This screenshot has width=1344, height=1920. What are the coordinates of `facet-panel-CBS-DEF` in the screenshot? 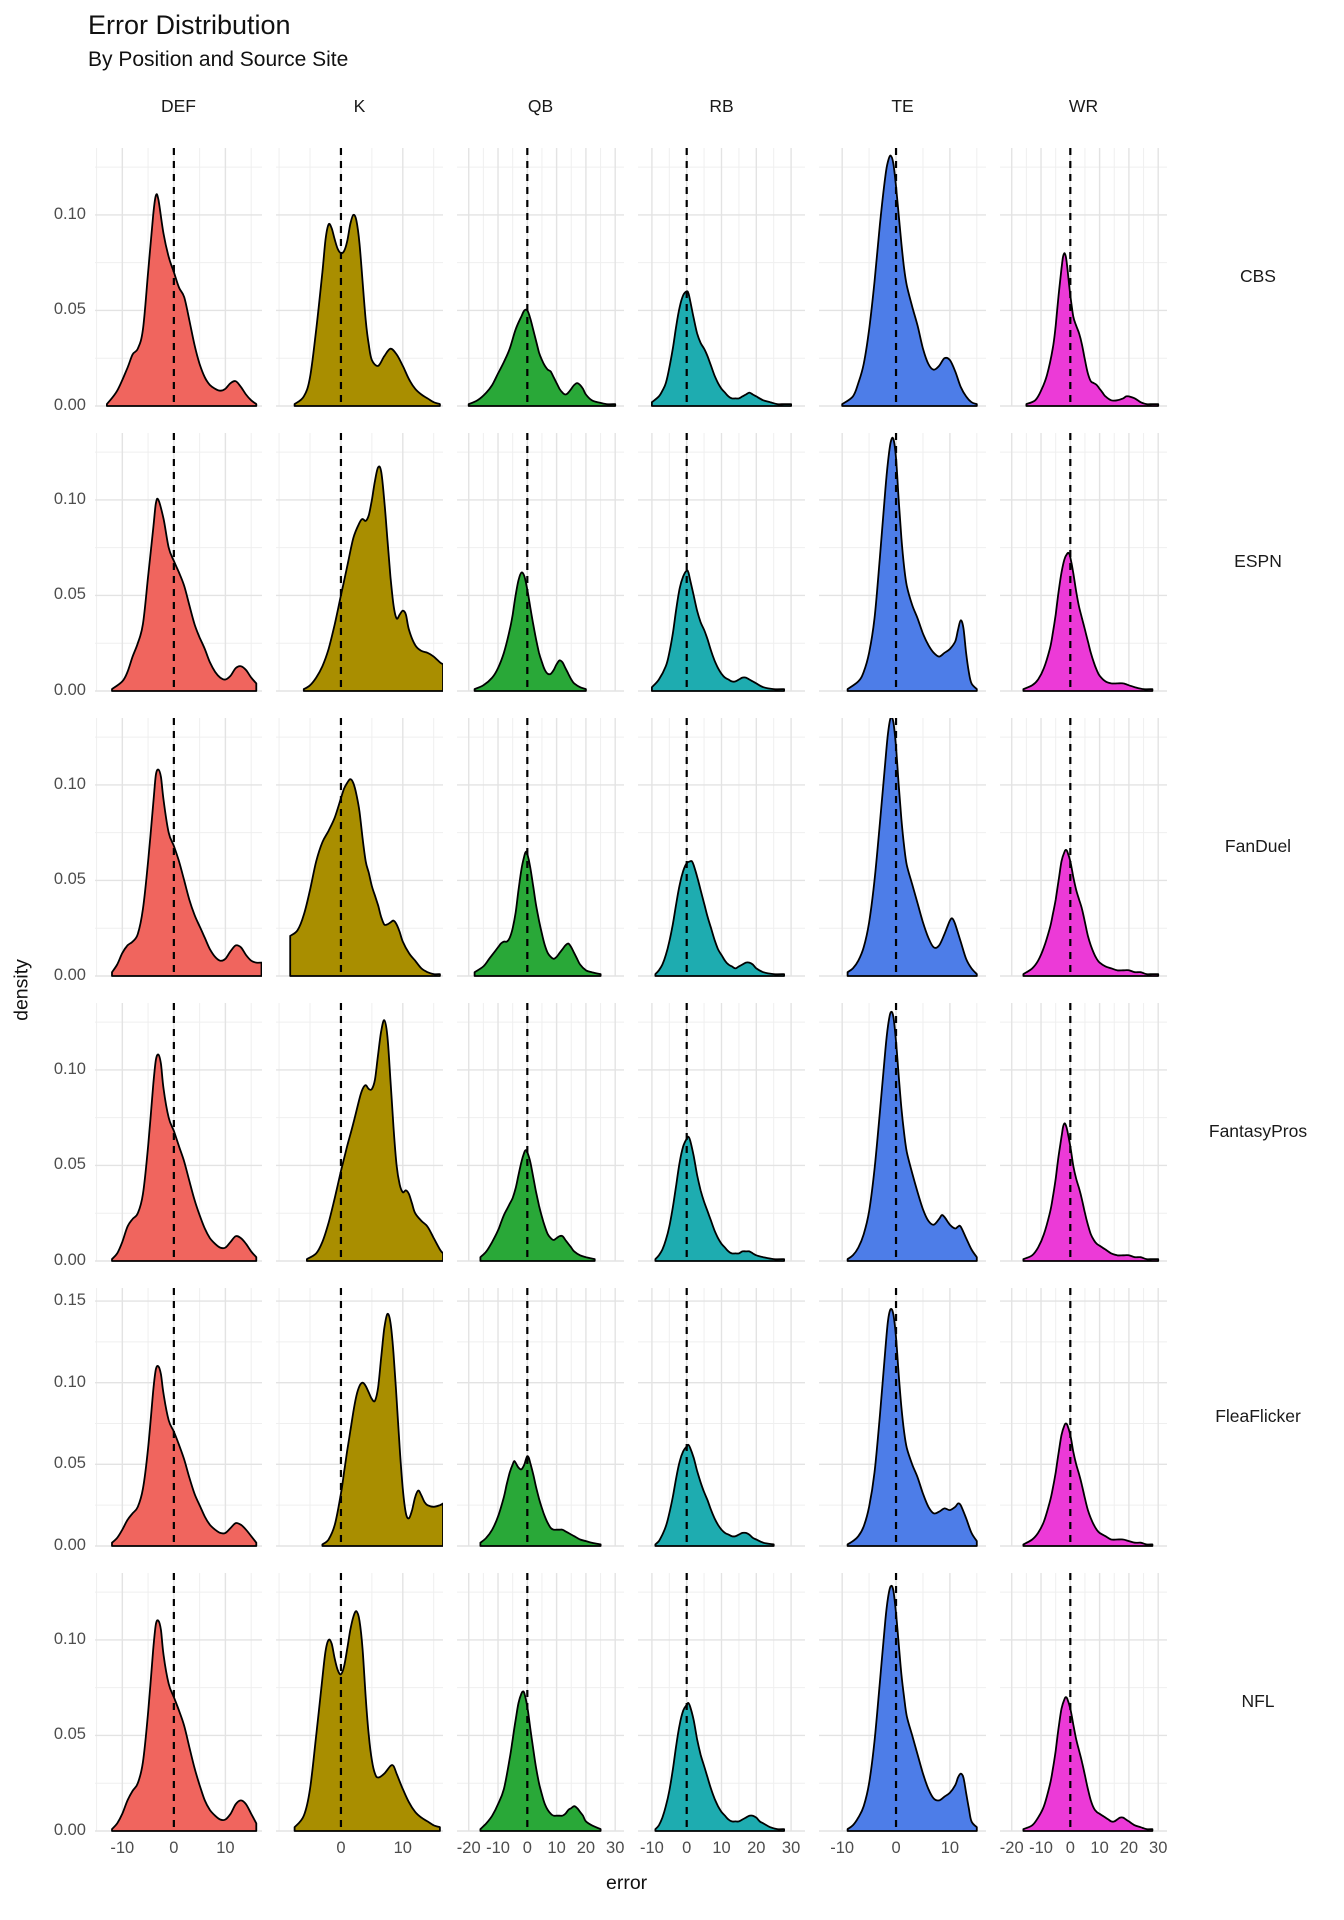 It's located at (178, 277).